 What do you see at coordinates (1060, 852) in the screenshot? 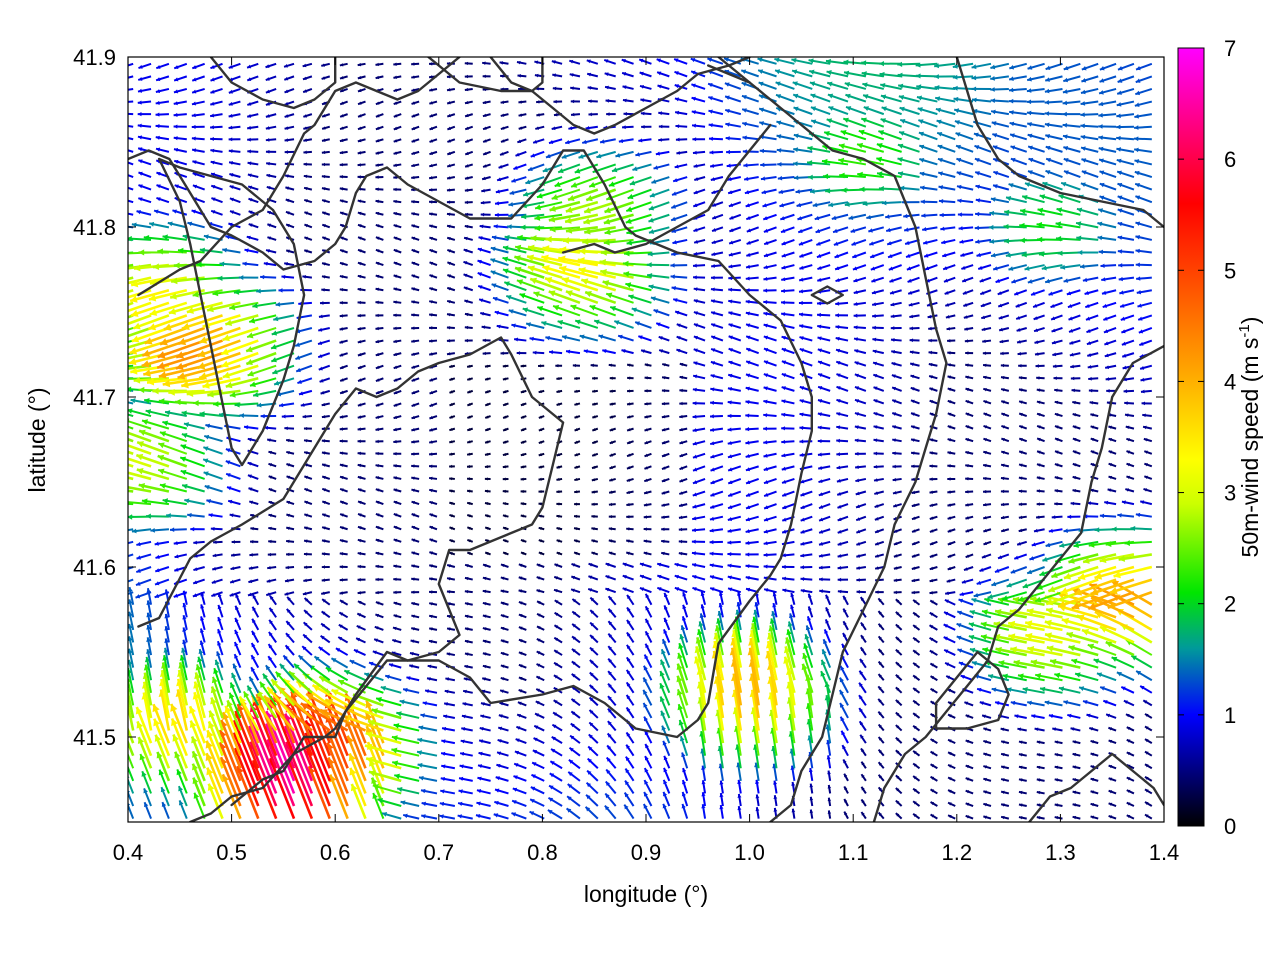
I see `x-tick-label: 1.3` at bounding box center [1060, 852].